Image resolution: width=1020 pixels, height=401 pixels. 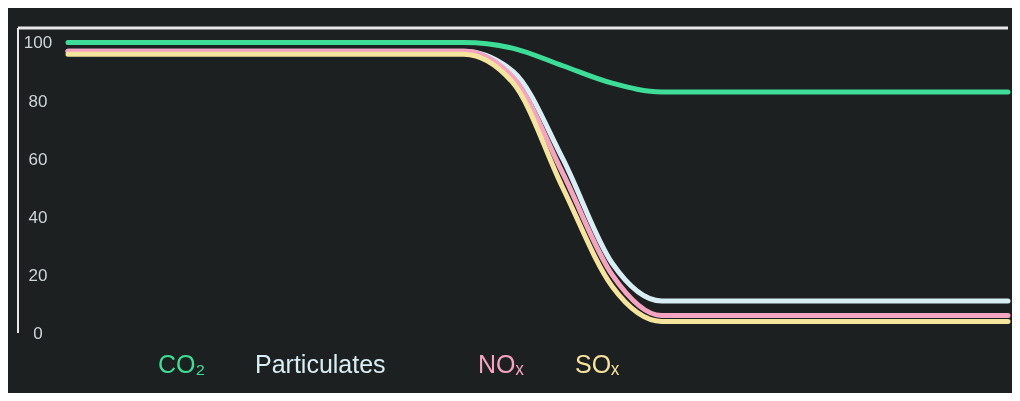 I want to click on y-tick-label: 100, so click(x=38, y=43).